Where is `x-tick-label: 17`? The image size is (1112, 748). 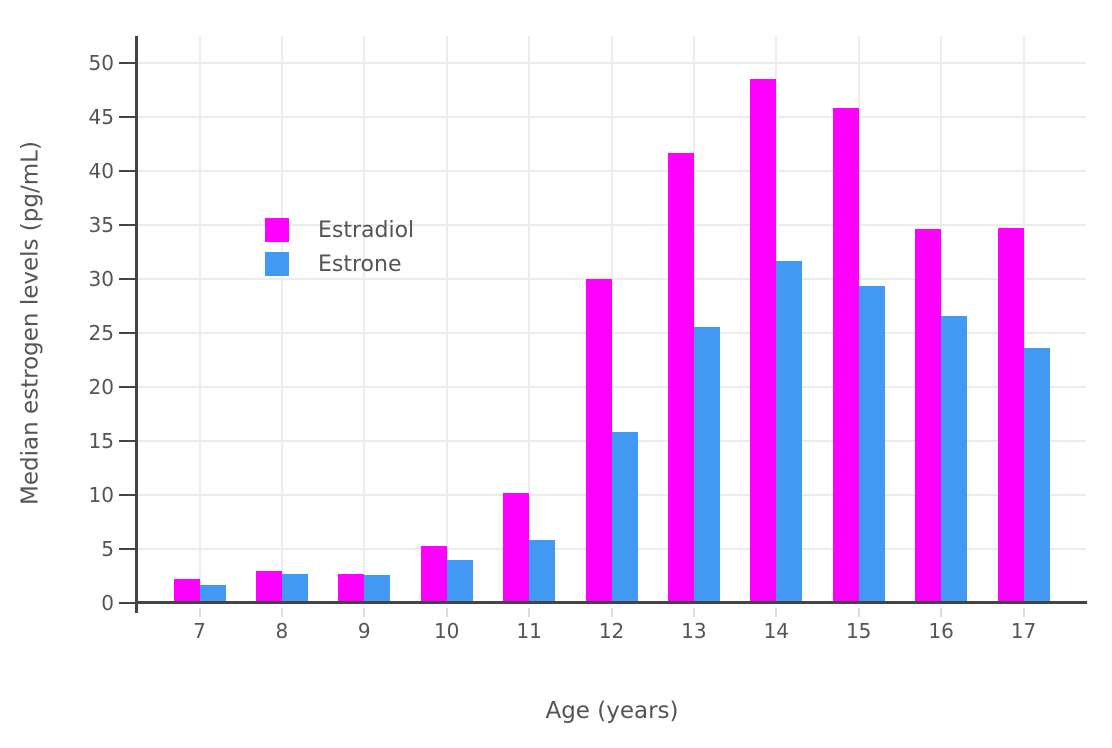
x-tick-label: 17 is located at coordinates (1023, 631).